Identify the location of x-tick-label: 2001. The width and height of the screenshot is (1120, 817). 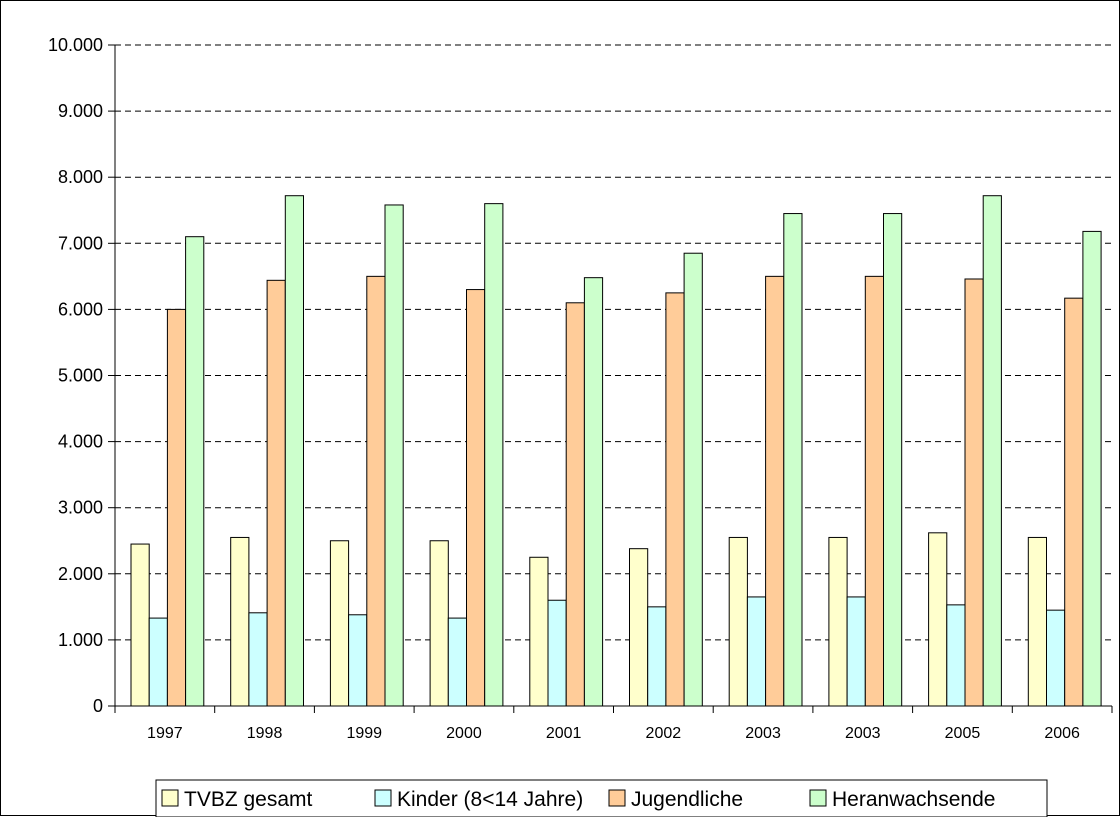
(564, 733).